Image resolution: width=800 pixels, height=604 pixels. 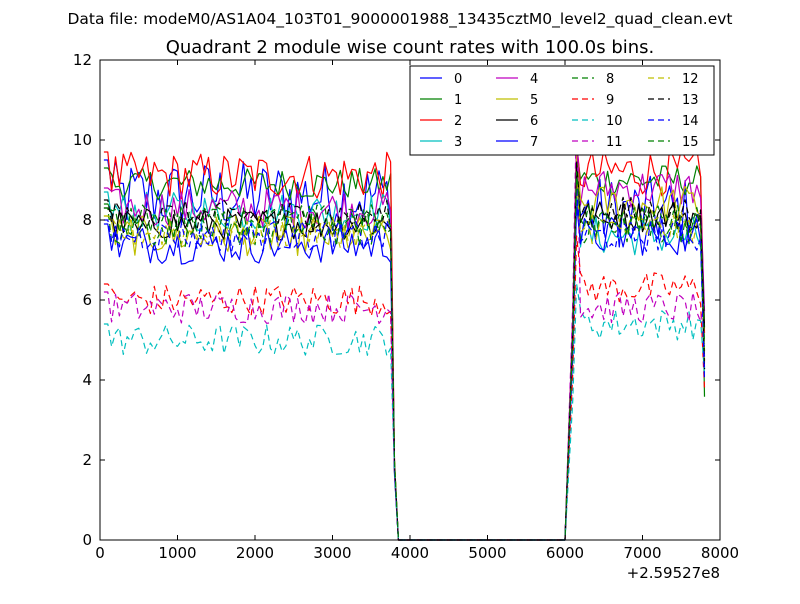 I want to click on y-tick-label: 2, so click(x=87, y=460).